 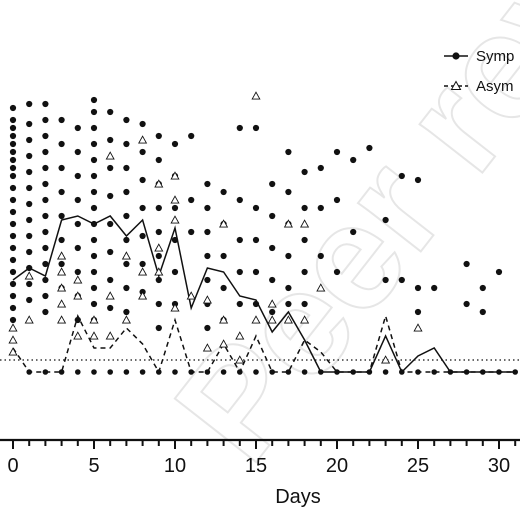 What do you see at coordinates (456, 85) in the screenshot?
I see `legend-asym-marker` at bounding box center [456, 85].